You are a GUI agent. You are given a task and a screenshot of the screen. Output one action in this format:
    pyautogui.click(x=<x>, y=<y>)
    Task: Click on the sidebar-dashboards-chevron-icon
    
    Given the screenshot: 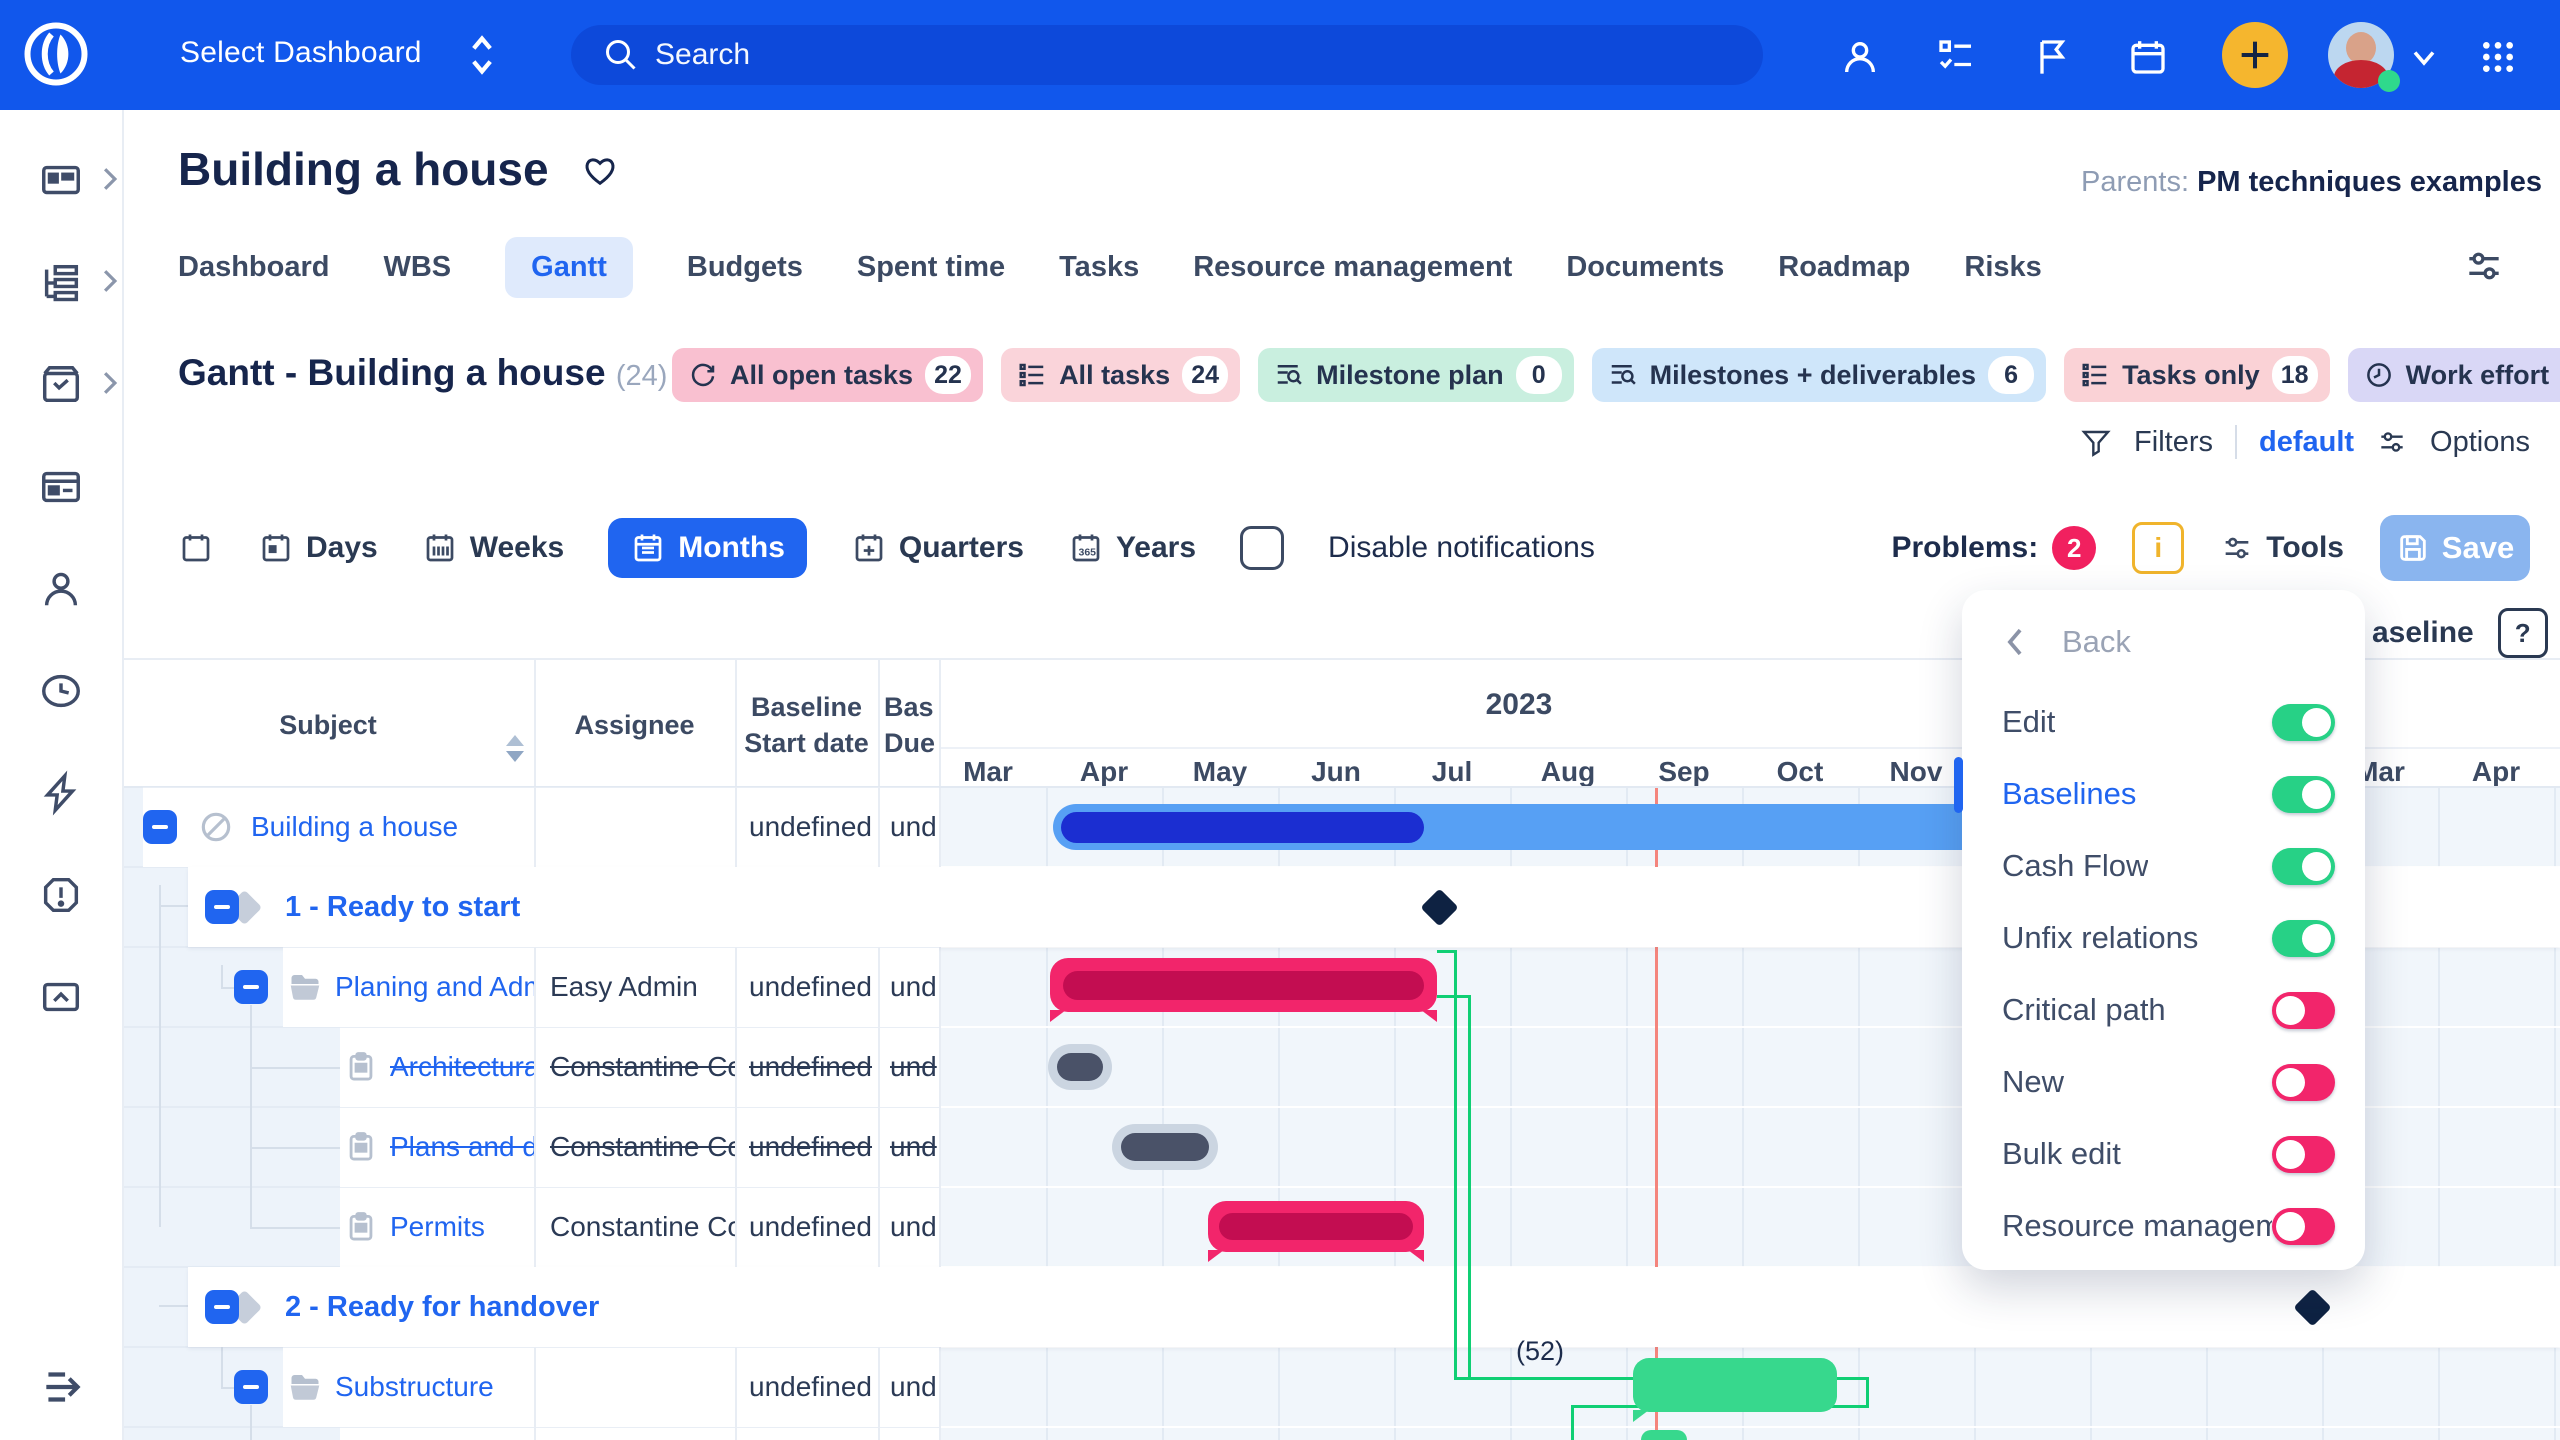 What is the action you would take?
    pyautogui.click(x=110, y=179)
    